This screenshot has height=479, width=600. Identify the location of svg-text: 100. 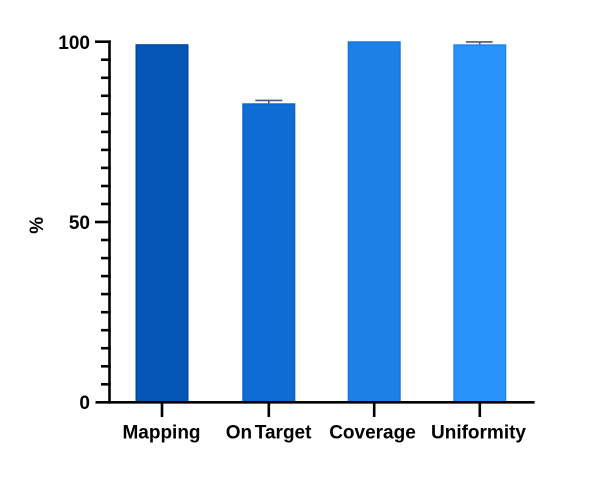
(74, 43).